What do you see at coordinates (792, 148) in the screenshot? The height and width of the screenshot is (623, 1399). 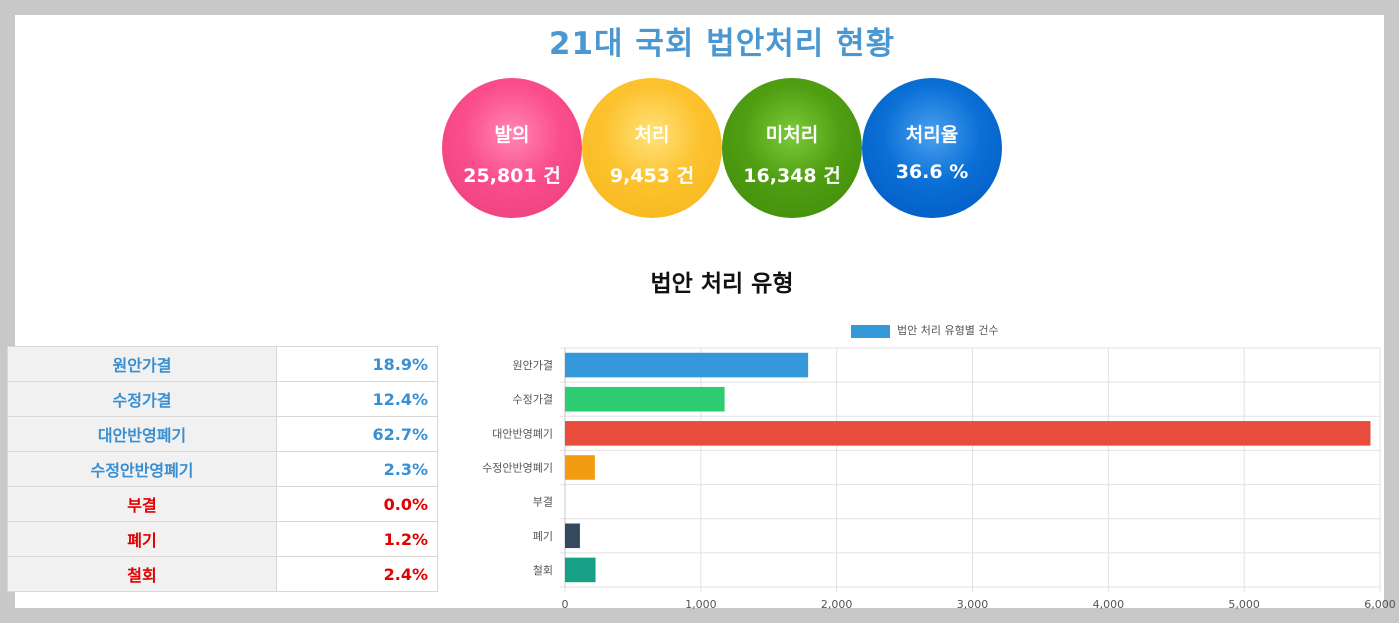 I see `stat-circle-unprocessed: 미처리 16,348 건` at bounding box center [792, 148].